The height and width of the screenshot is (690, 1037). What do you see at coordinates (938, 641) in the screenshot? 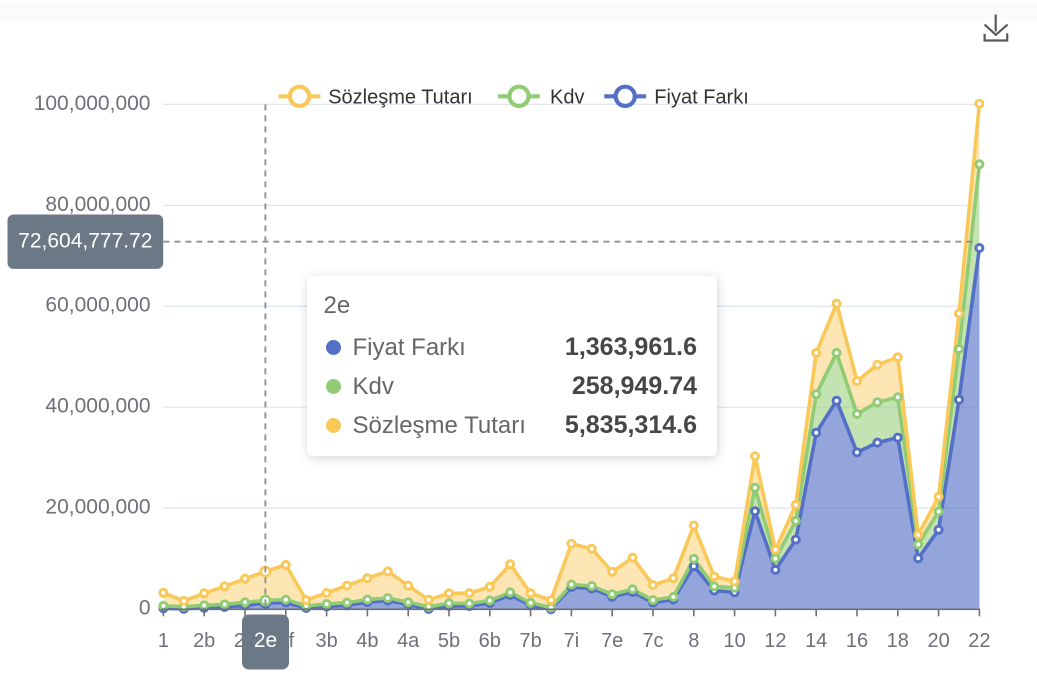
I see `svg-text: 20` at bounding box center [938, 641].